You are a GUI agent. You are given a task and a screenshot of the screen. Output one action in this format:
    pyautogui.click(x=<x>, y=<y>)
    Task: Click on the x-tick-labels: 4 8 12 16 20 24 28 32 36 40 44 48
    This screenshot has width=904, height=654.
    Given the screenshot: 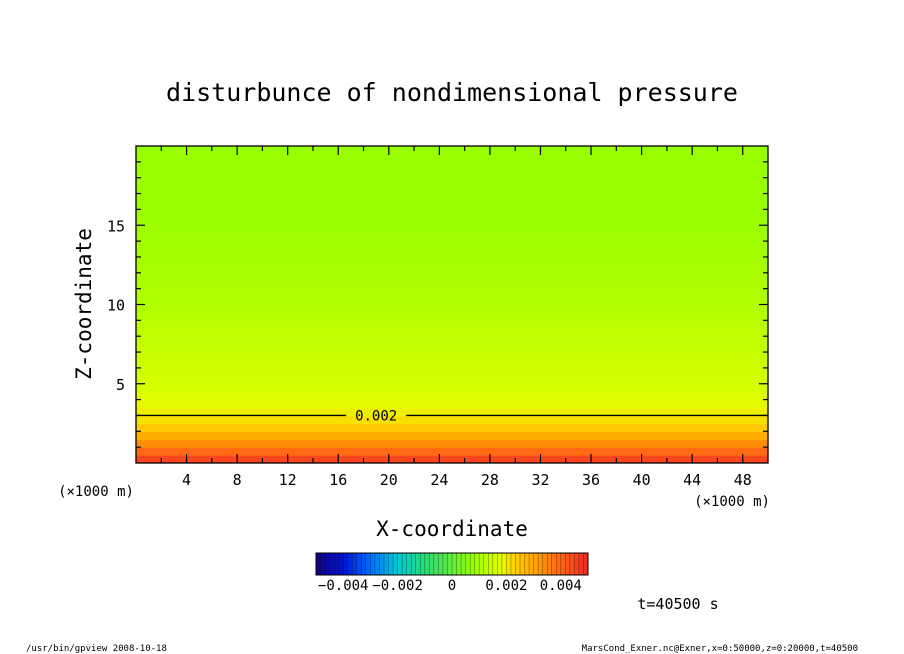 What is the action you would take?
    pyautogui.click(x=467, y=480)
    